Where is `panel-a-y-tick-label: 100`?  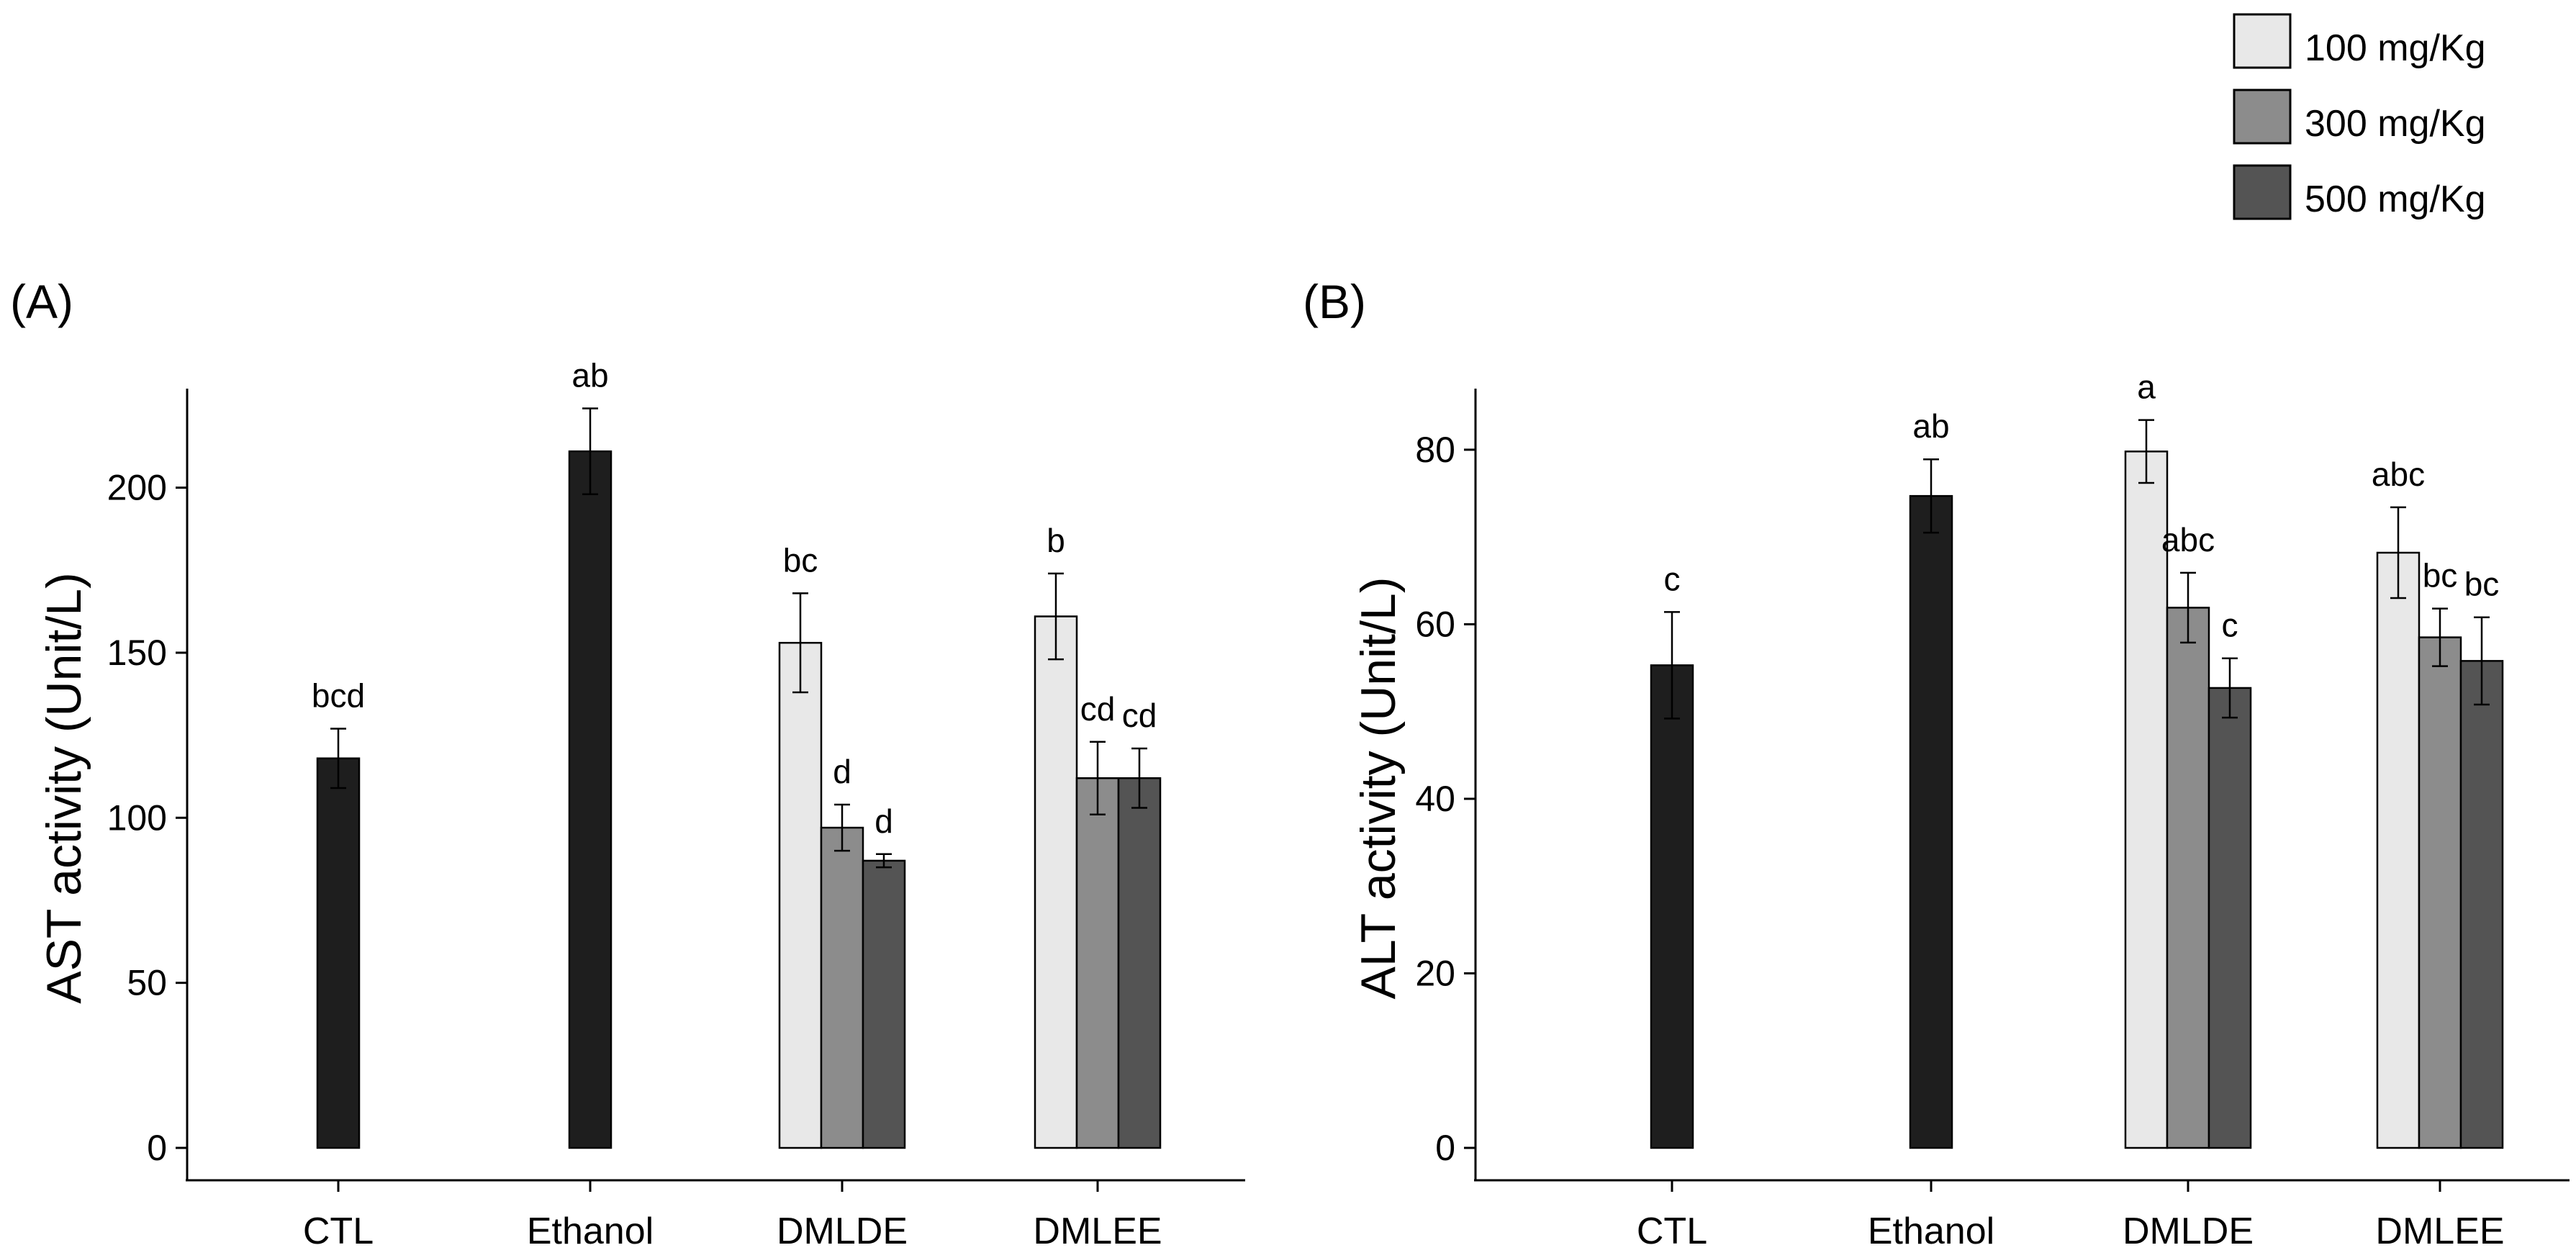 panel-a-y-tick-label: 100 is located at coordinates (137, 817).